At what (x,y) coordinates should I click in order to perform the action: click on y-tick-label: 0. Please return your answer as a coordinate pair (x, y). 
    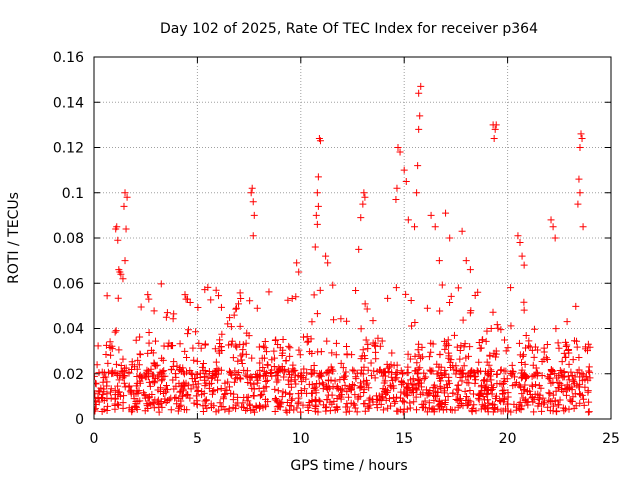
    Looking at the image, I should click on (79, 420).